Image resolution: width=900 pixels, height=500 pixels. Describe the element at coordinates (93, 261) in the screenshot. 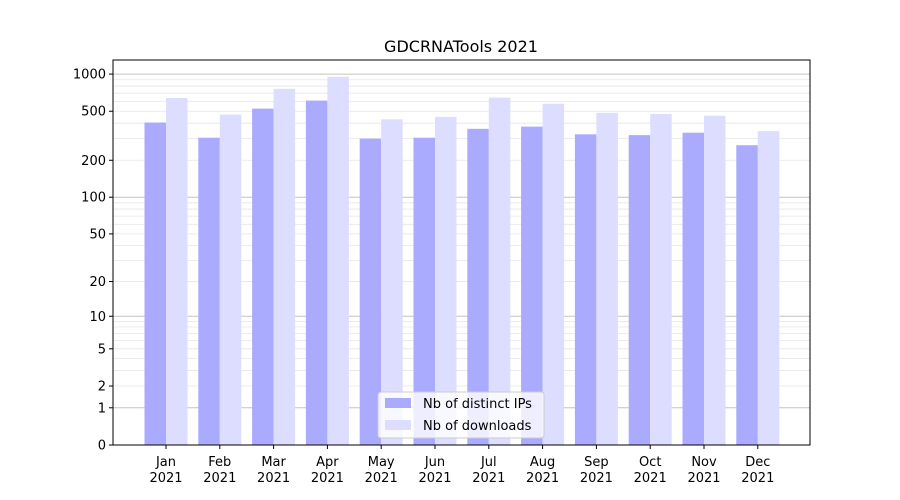

I see `y-axis: 0 1 2 5 10 20 50 100 200 500 1000` at that location.